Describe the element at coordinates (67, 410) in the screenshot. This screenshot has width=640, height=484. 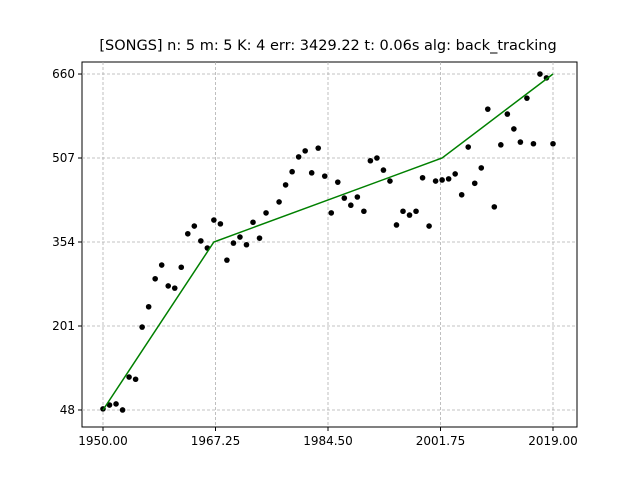
I see `y-tick-label: 48` at that location.